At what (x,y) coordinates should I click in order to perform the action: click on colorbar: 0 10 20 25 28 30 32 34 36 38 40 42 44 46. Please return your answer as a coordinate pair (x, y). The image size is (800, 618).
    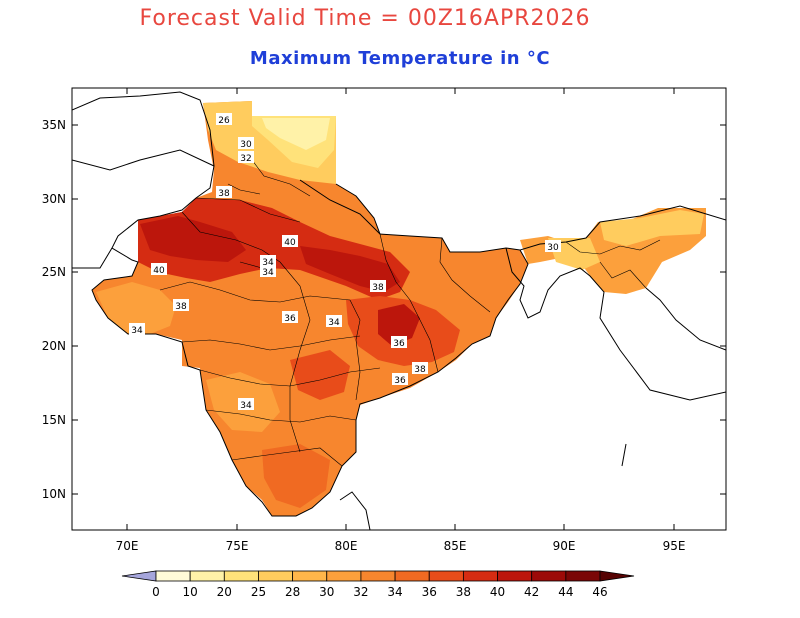
    Looking at the image, I should click on (378, 584).